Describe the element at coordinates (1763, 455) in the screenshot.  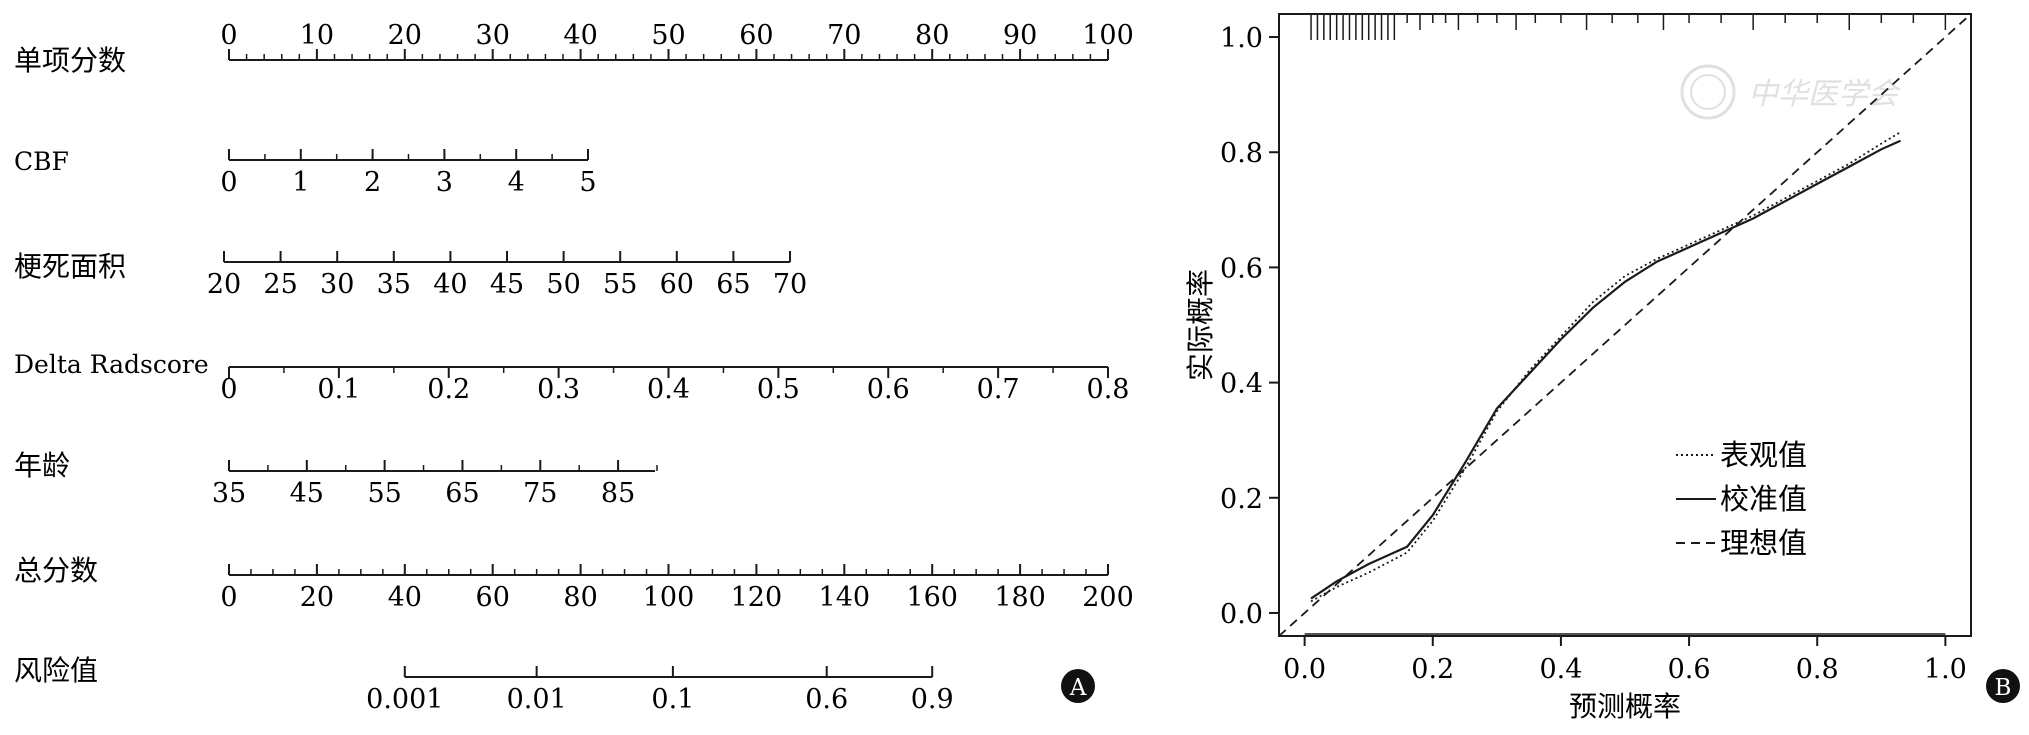
I see `legend-label: 表观值` at that location.